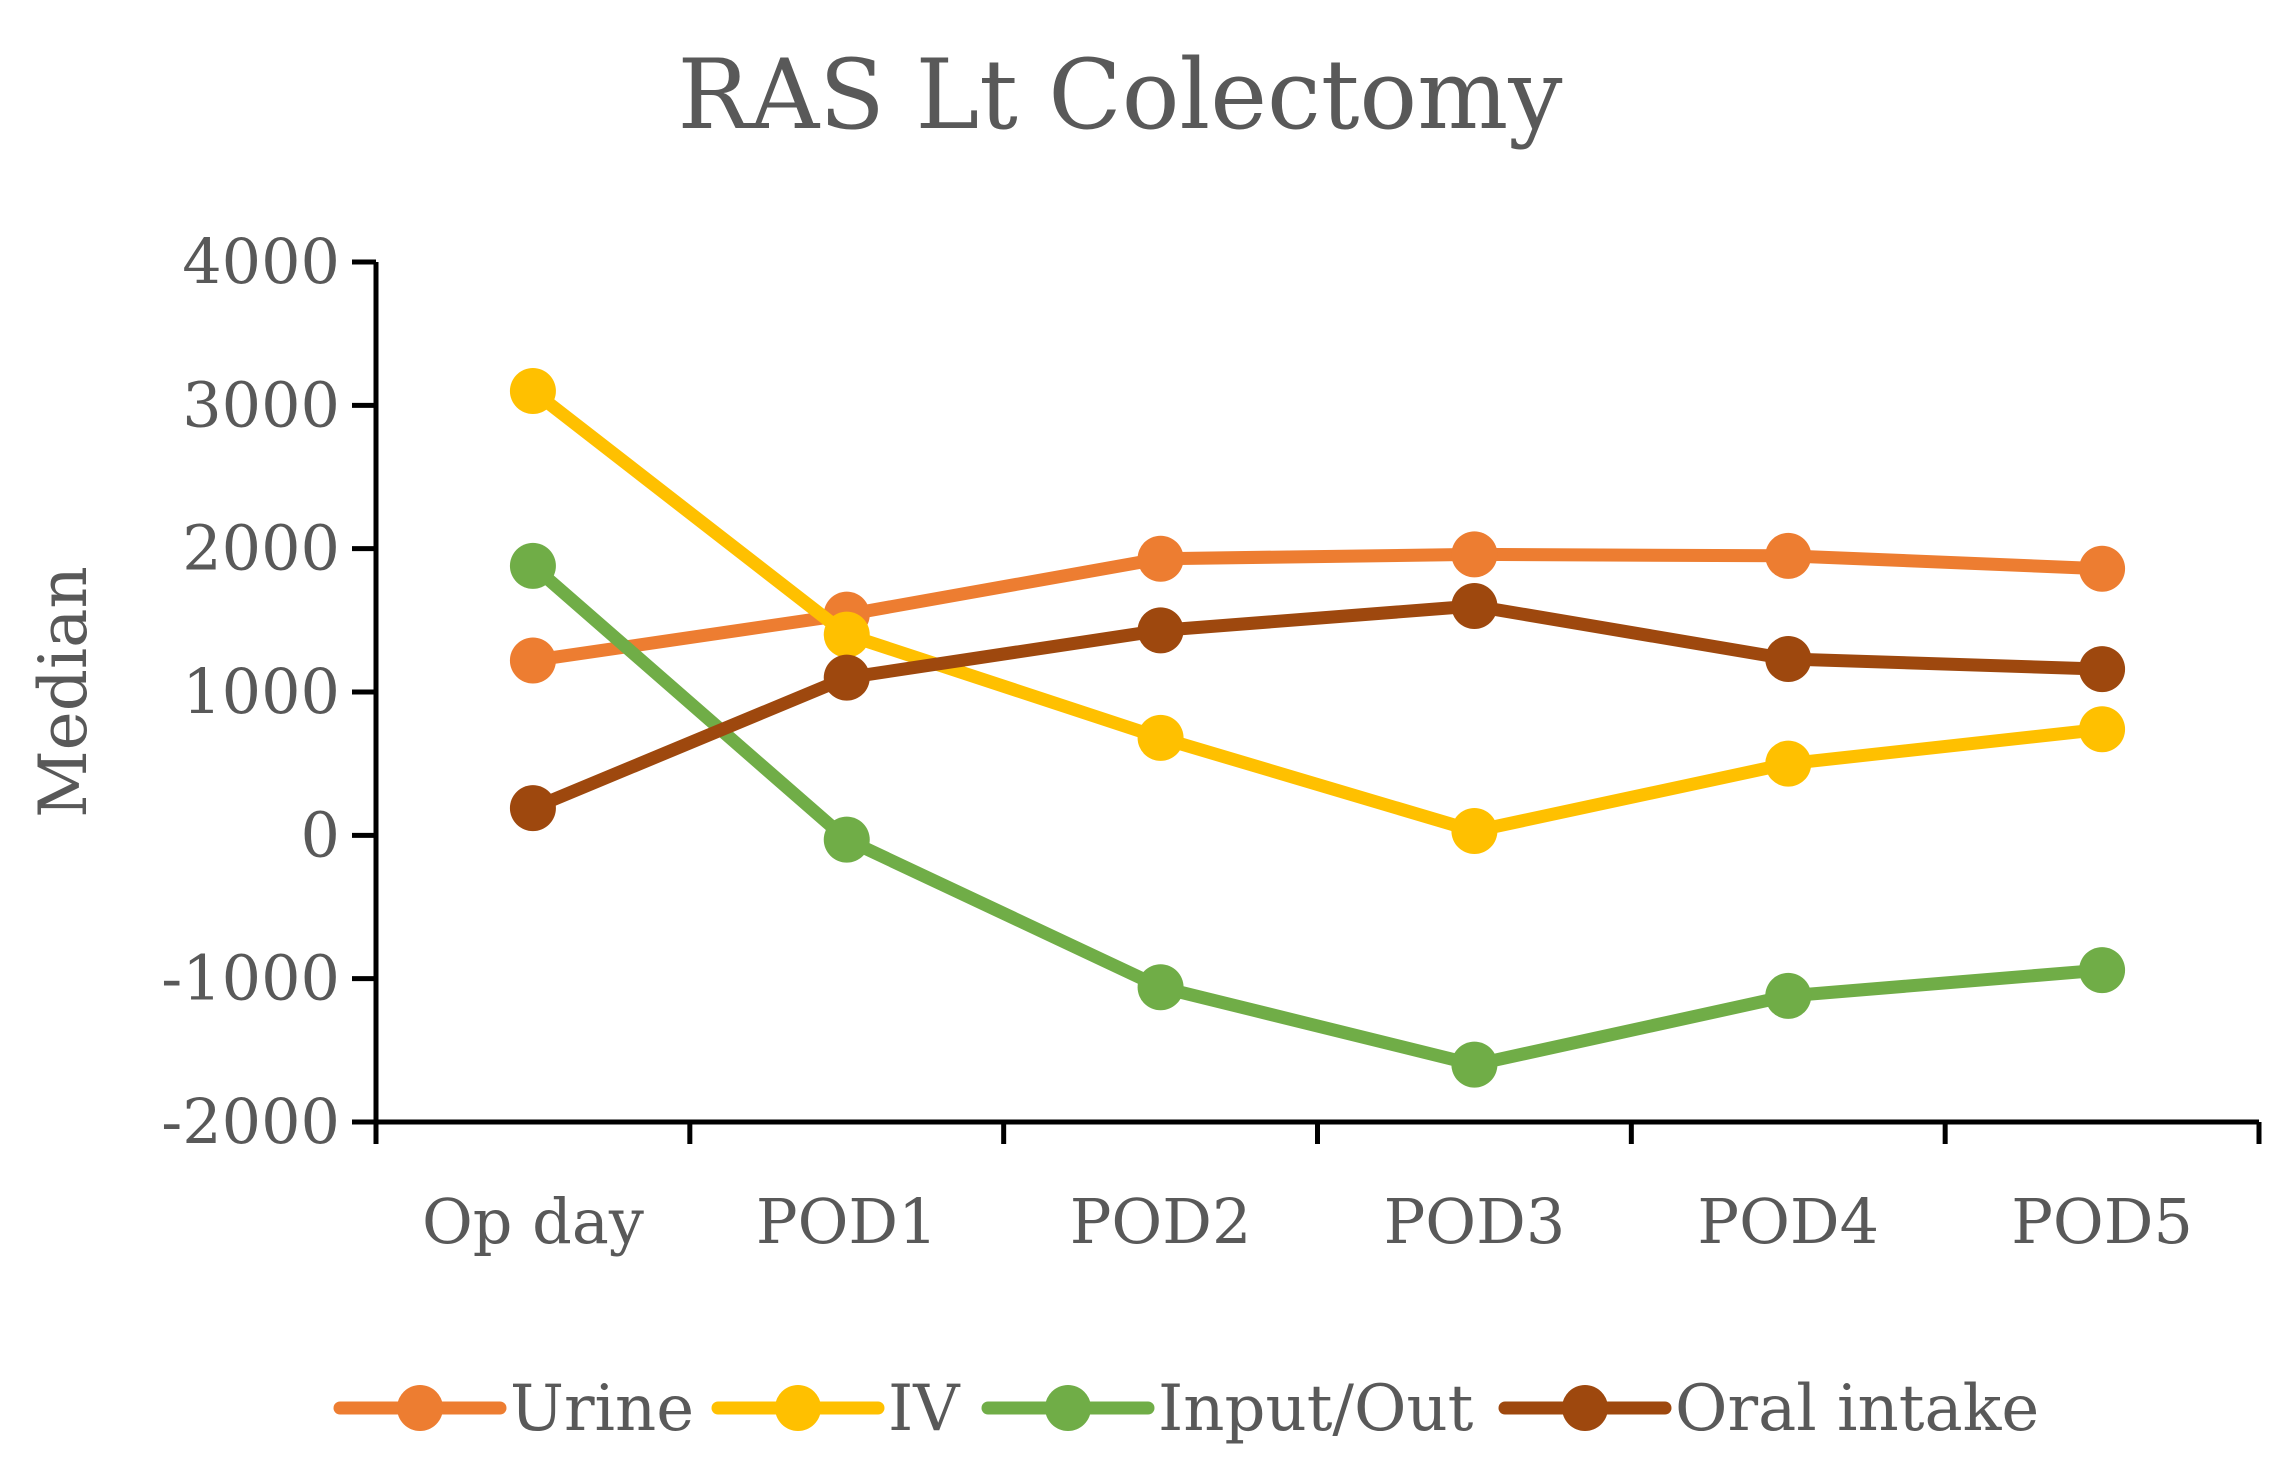 The height and width of the screenshot is (1466, 2291). I want to click on y-tick-label: 3000, so click(261, 404).